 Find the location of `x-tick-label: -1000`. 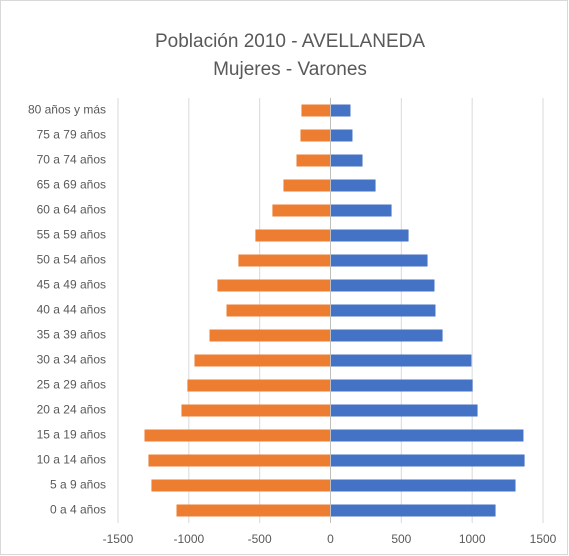

x-tick-label: -1000 is located at coordinates (188, 539).